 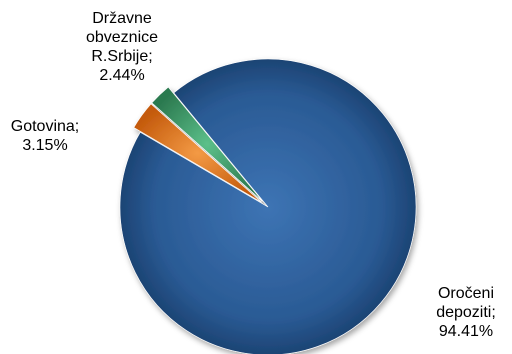 I want to click on slice-label-gotovina: Gotovina; 3.15%, so click(x=45, y=136).